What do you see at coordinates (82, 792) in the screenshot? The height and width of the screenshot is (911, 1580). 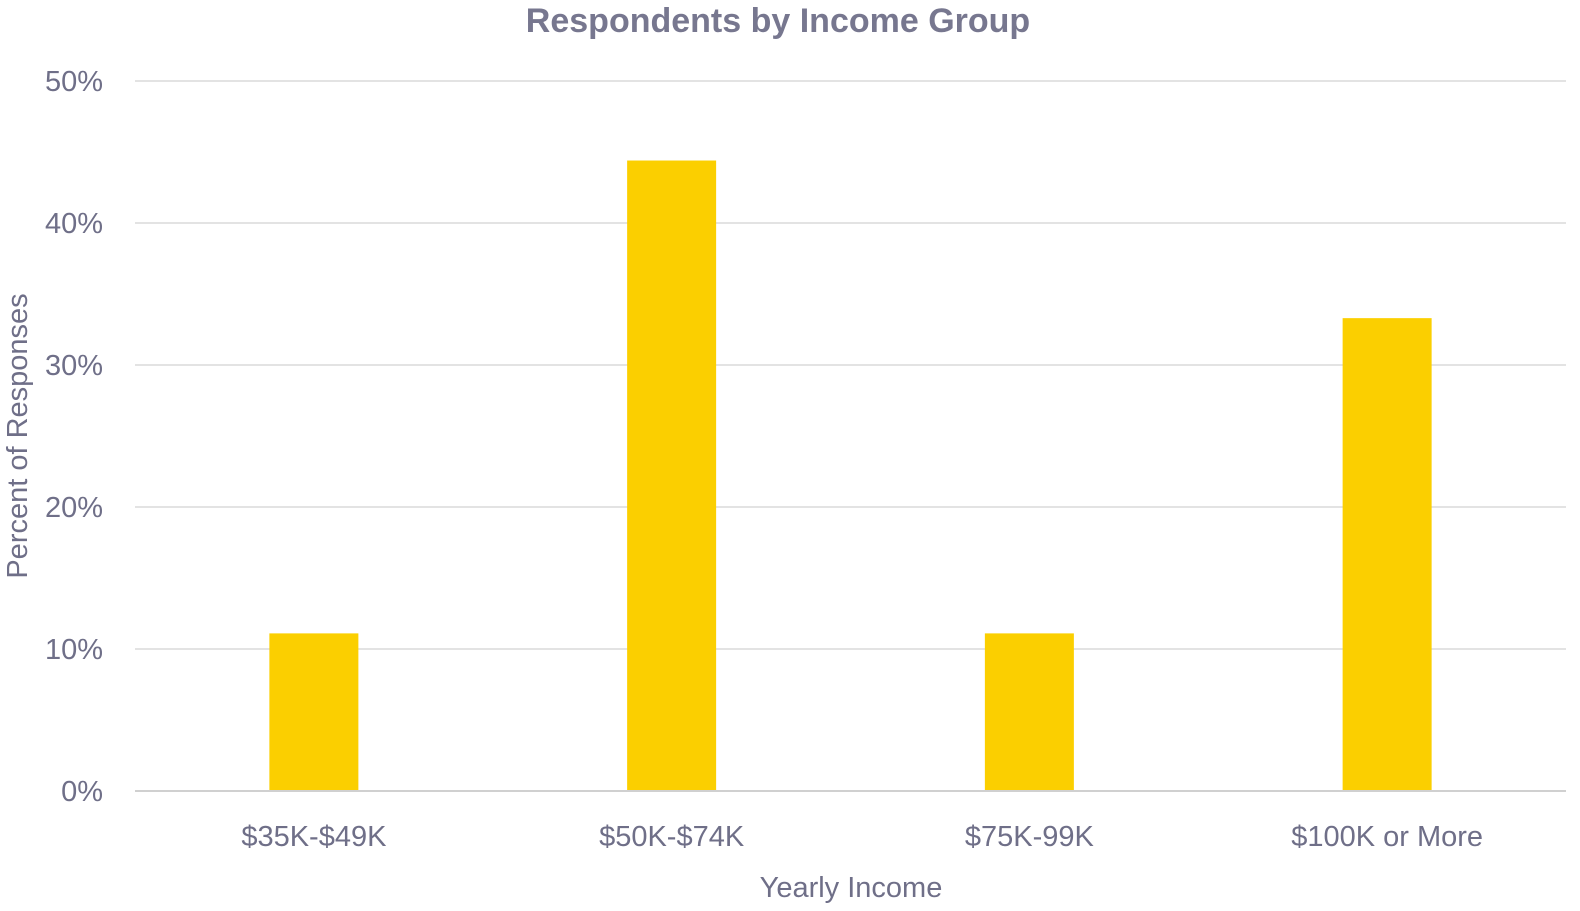 I see `y-tick-label: 0%` at bounding box center [82, 792].